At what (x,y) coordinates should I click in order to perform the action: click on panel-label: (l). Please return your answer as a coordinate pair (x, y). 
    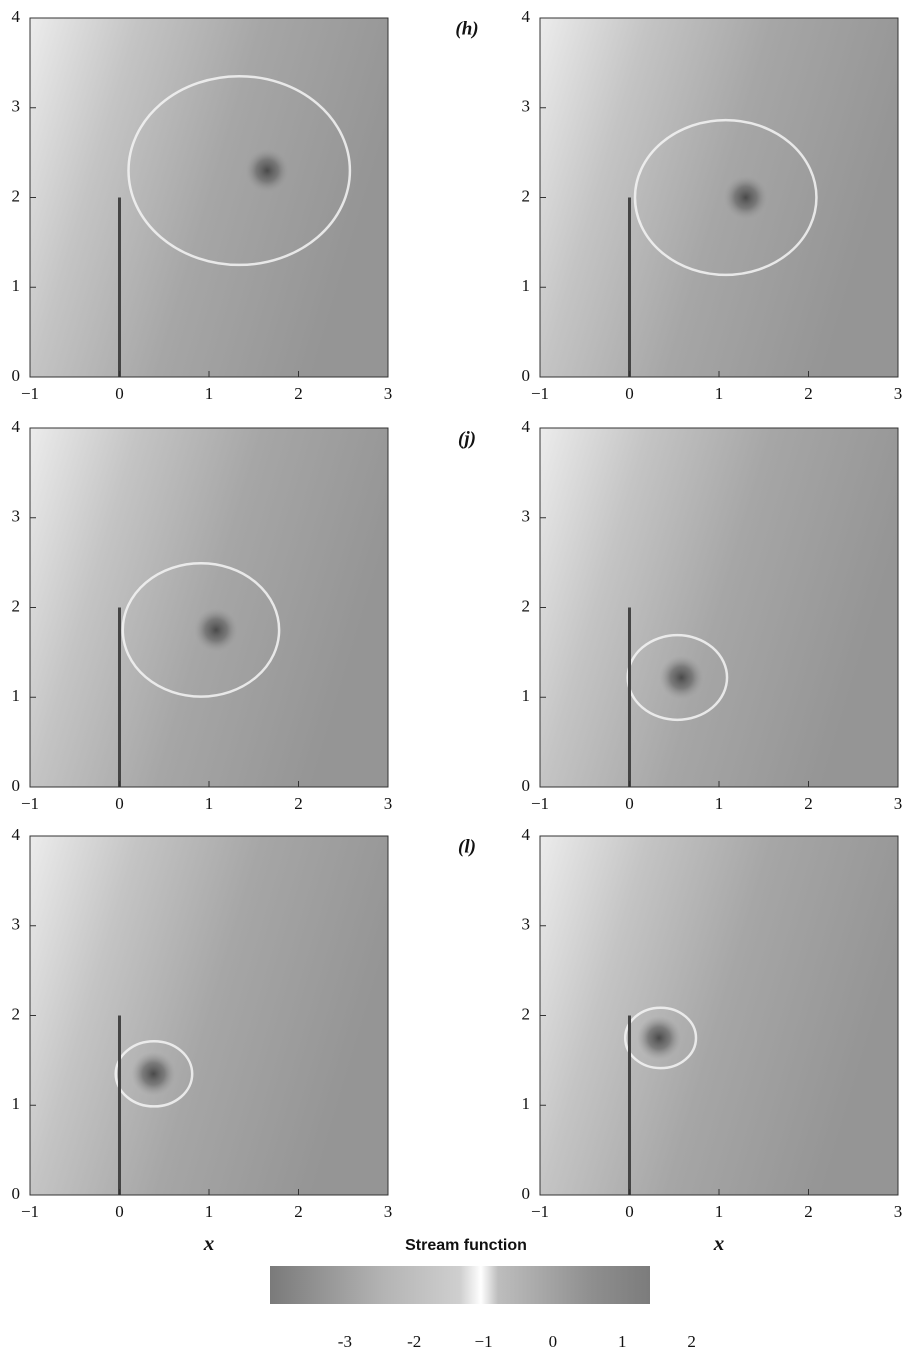
    Looking at the image, I should click on (467, 846).